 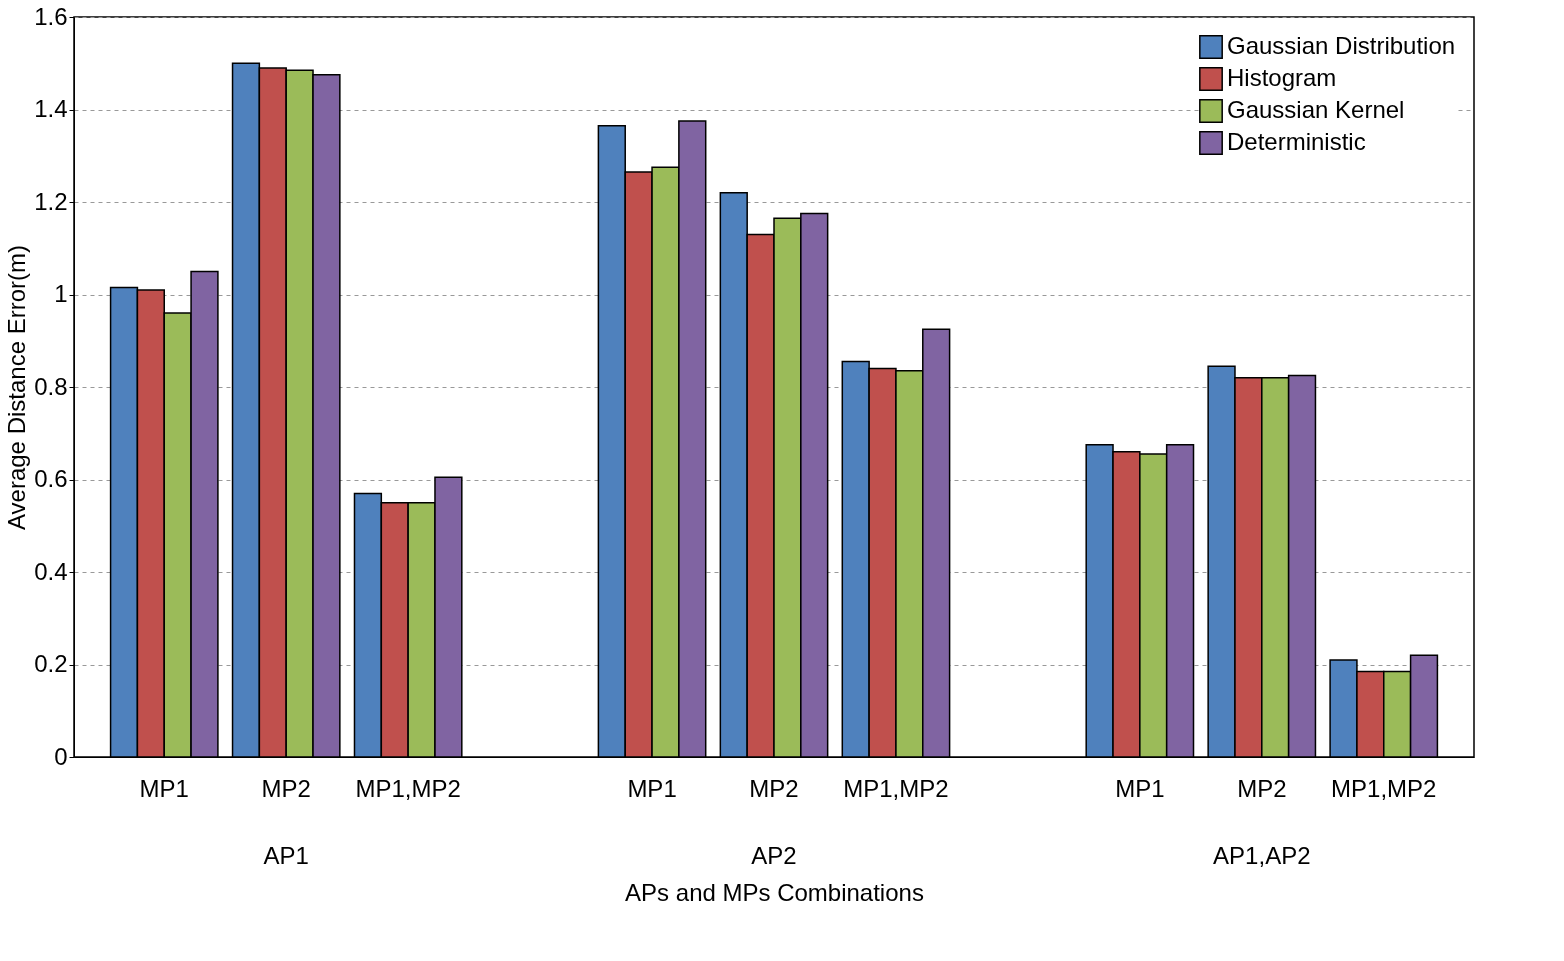 I want to click on y-tick-label: 0.2, so click(x=51, y=663).